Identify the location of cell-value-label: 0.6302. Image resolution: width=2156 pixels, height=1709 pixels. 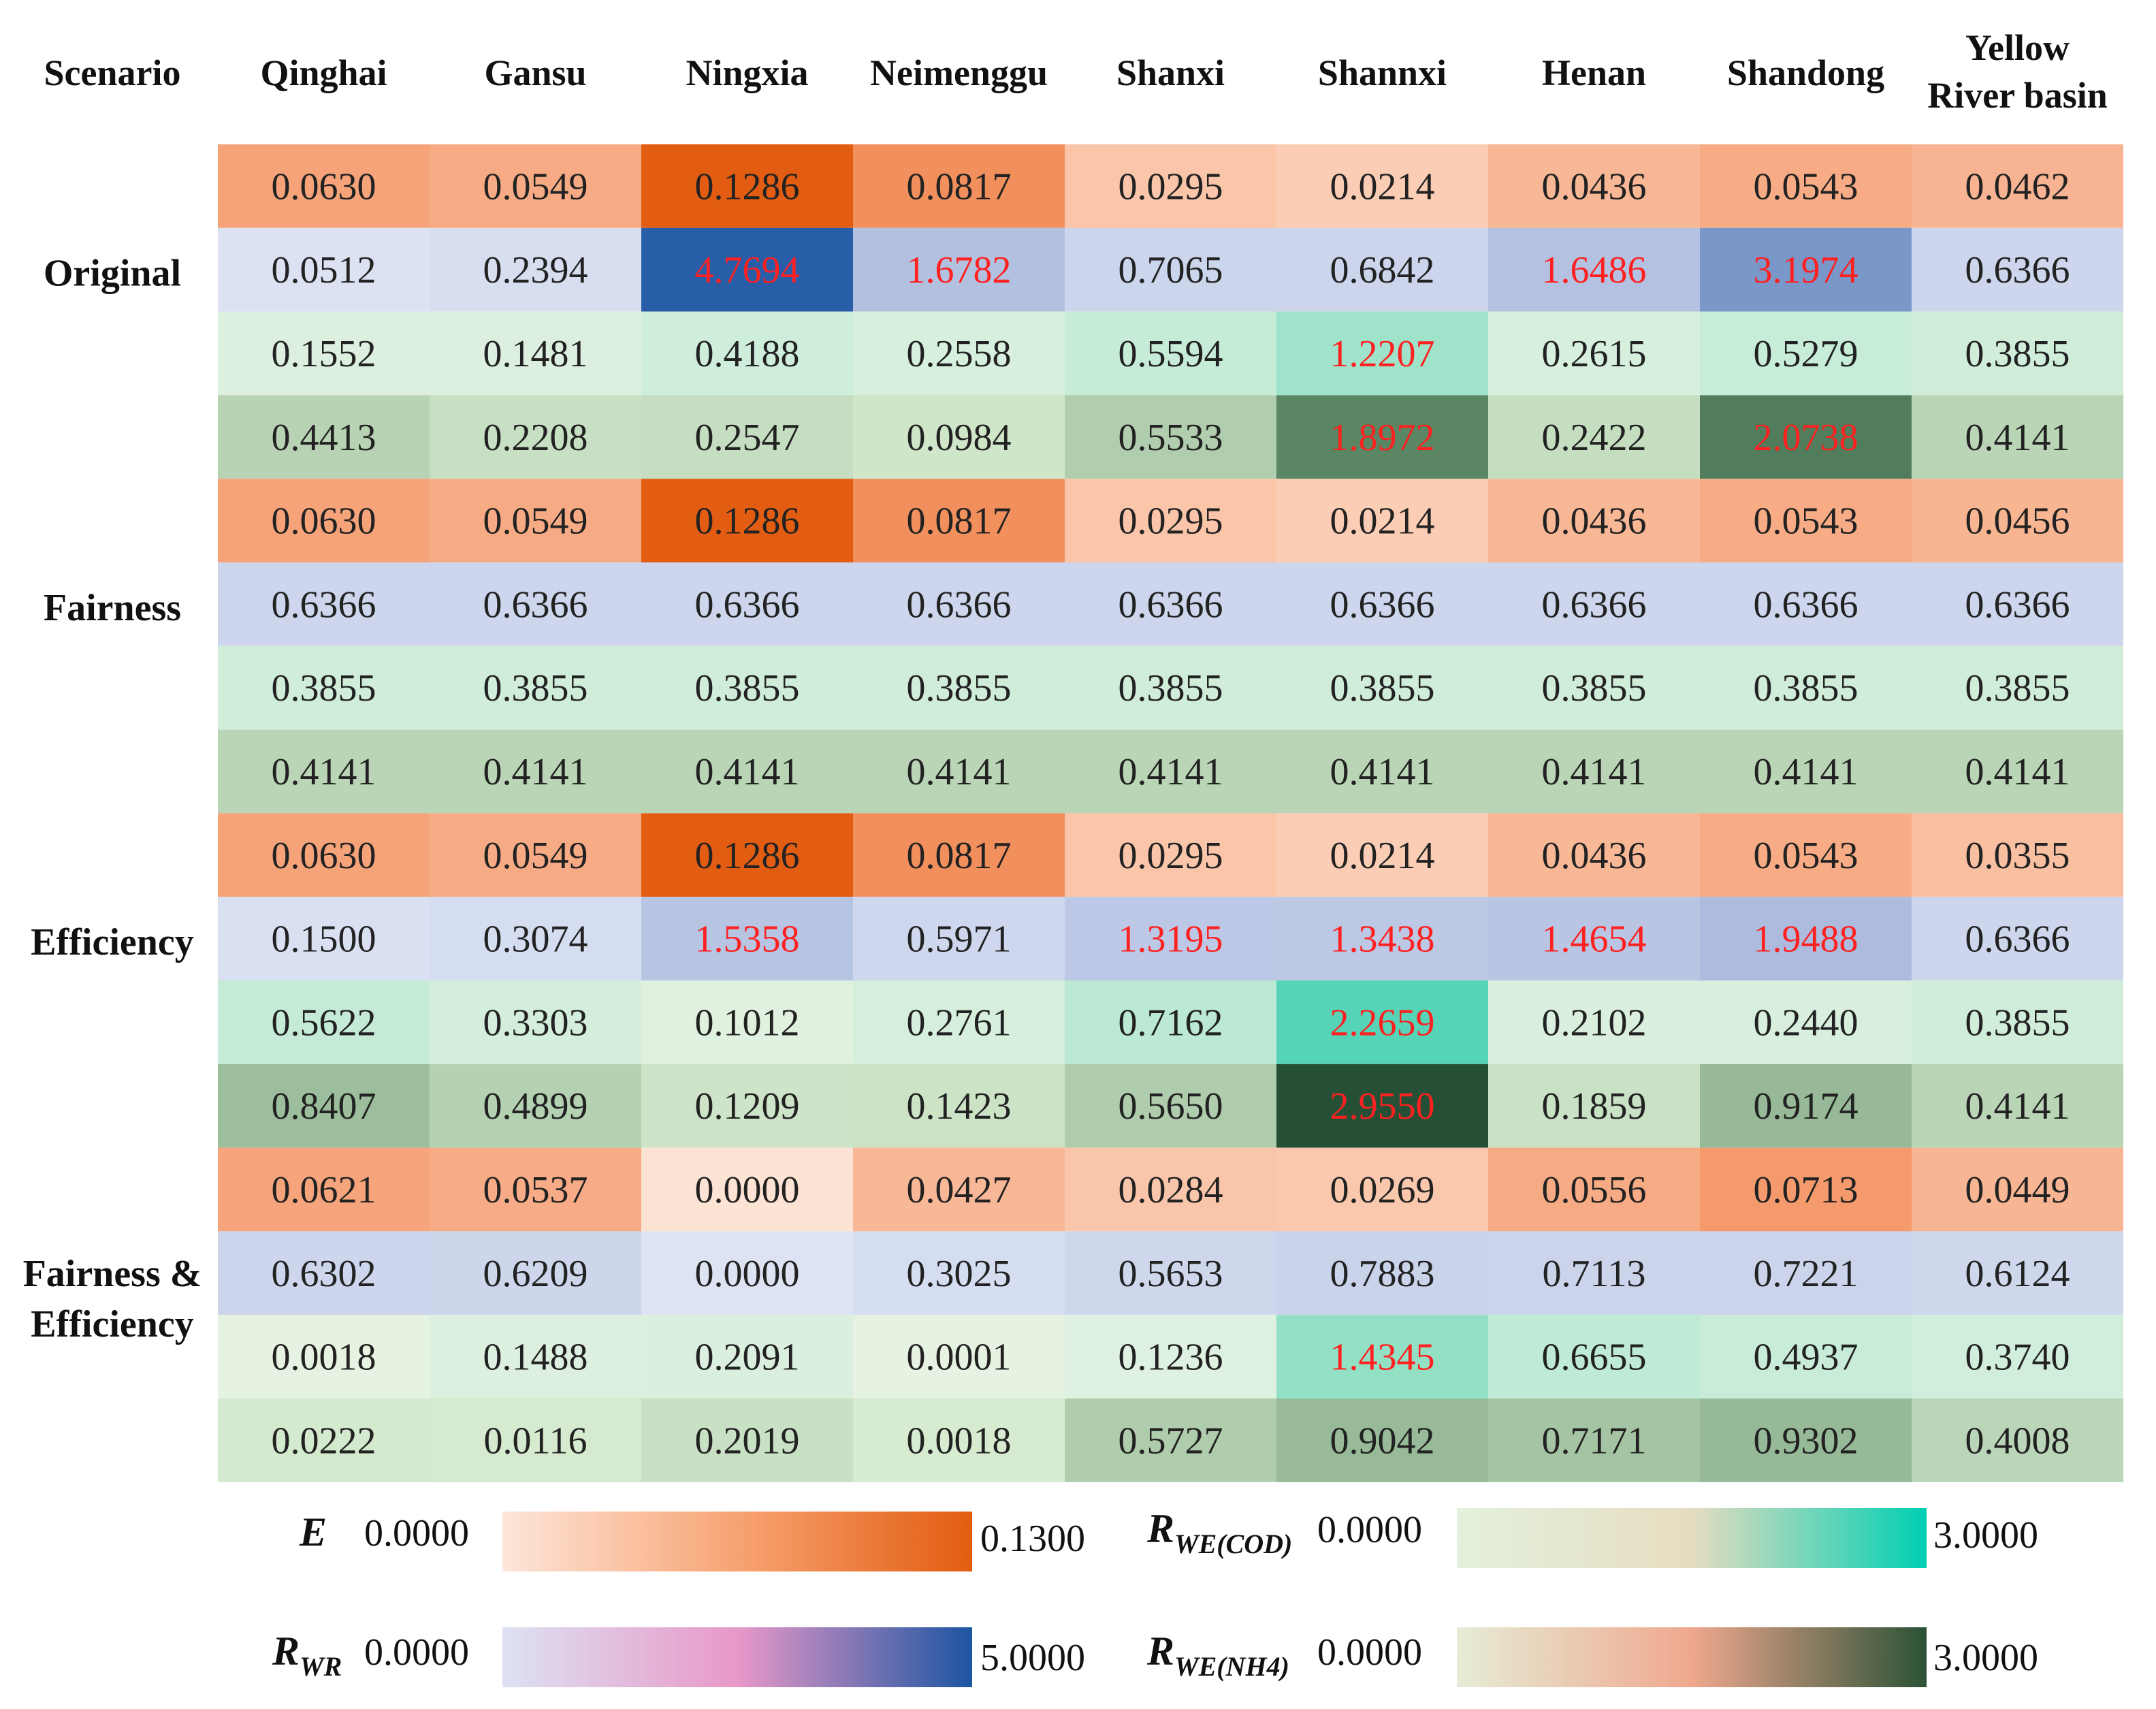
(324, 1274).